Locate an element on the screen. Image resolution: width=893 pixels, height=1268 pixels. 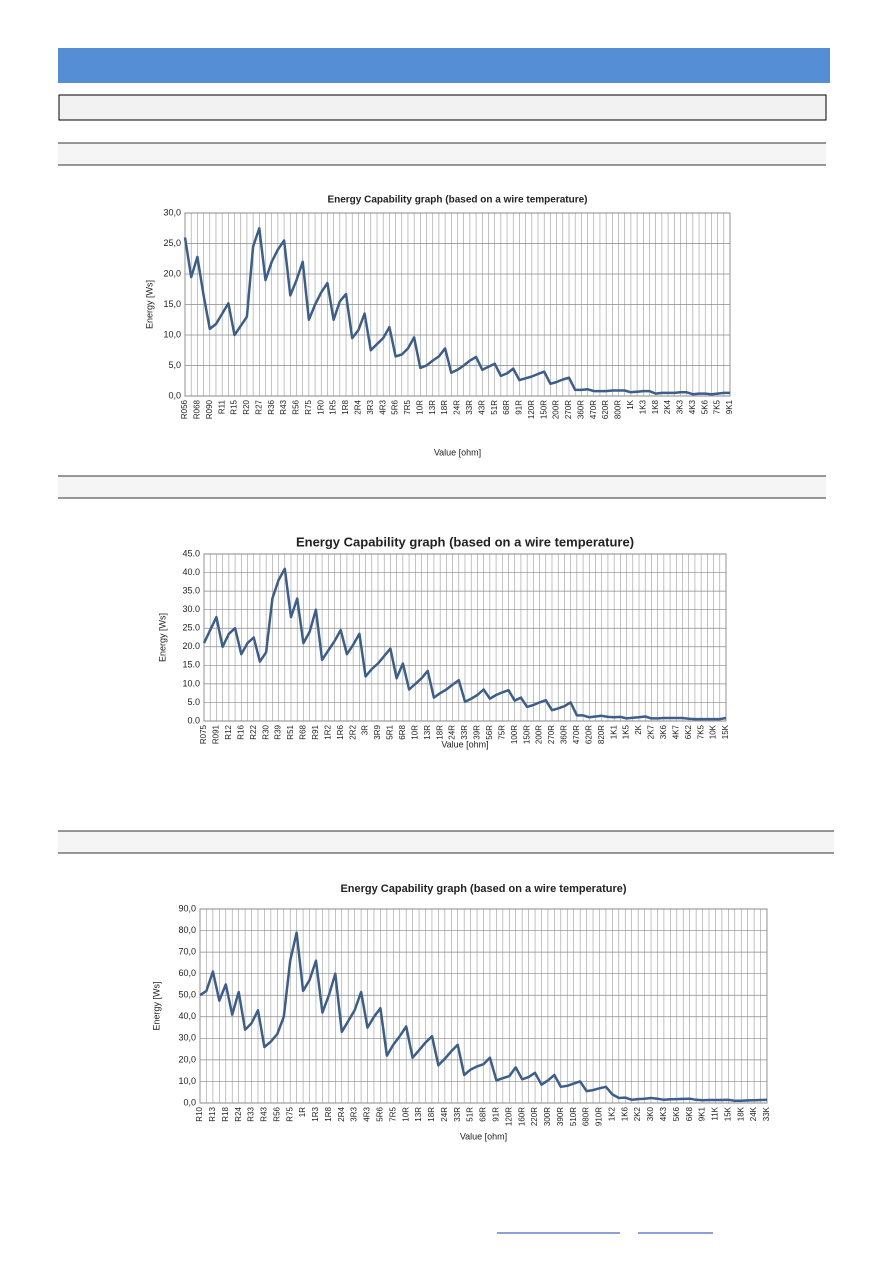
x-tick-label: R75 is located at coordinates (308, 406).